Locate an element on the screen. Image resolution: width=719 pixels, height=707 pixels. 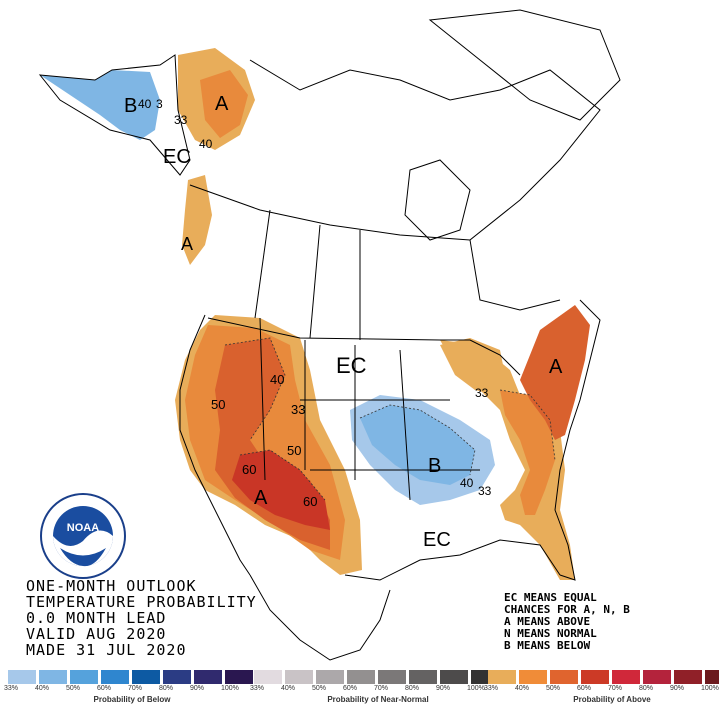
west-coast-line is located at coordinates (215, 445).